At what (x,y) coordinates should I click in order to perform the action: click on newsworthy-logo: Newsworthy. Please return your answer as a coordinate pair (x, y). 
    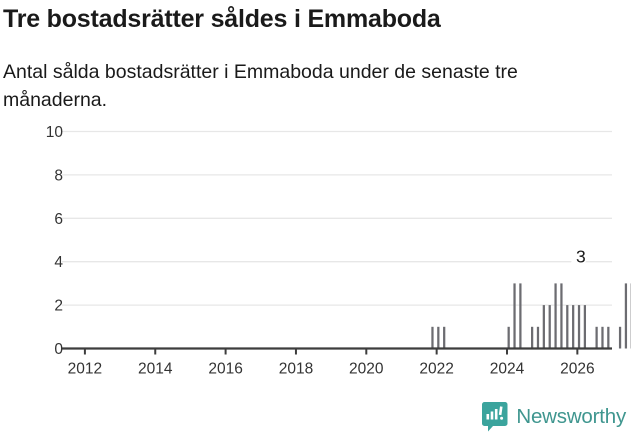
    Looking at the image, I should click on (553, 416).